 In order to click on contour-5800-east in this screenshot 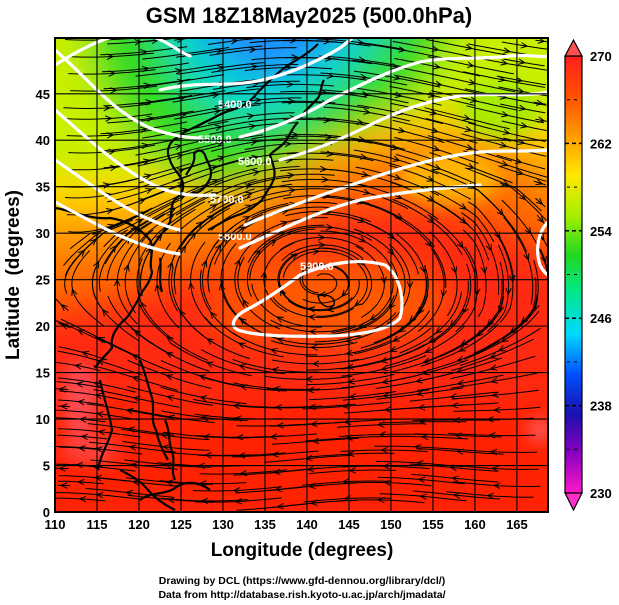, I will do `click(360, 216)`.